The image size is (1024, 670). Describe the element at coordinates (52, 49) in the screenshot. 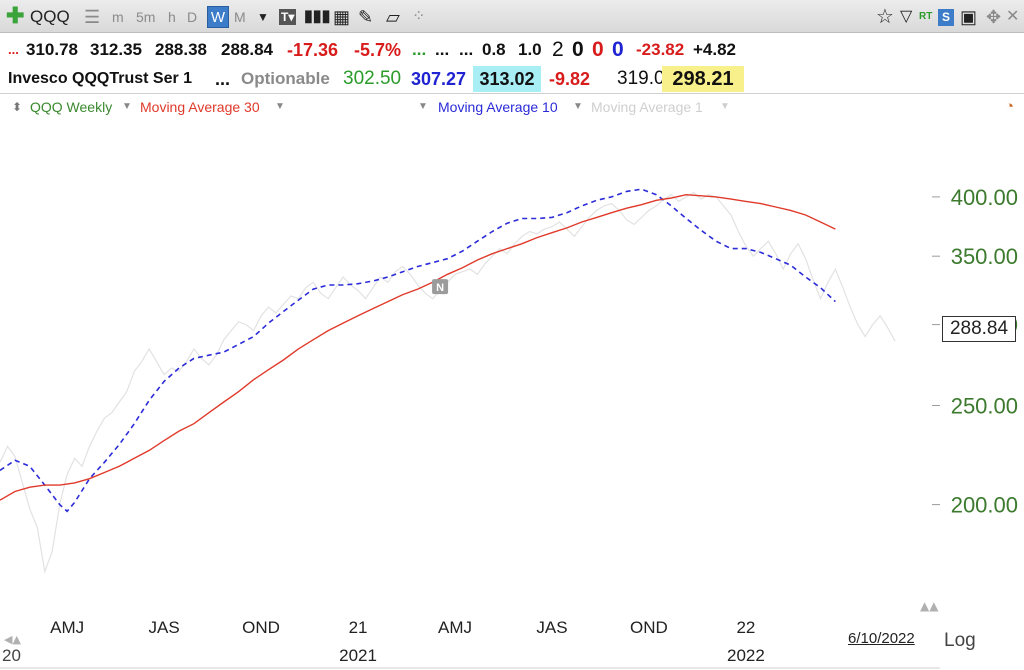

I see `open-value: 310.78` at that location.